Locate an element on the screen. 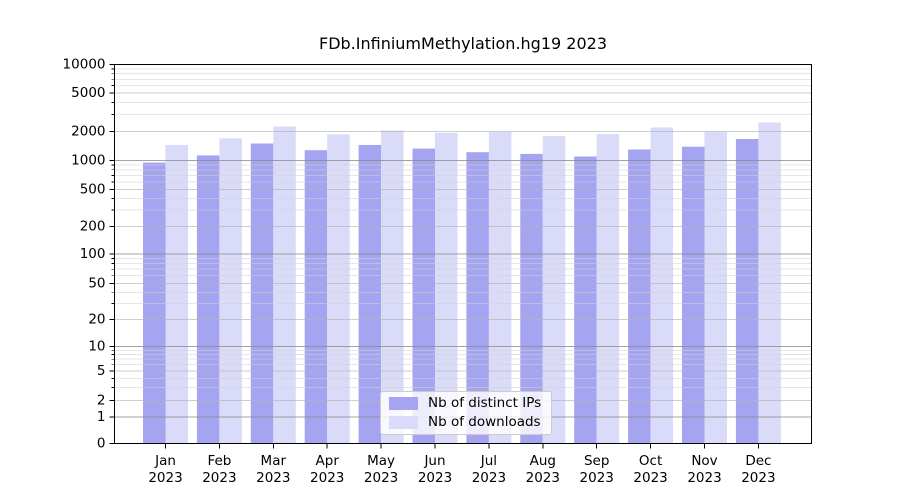 The width and height of the screenshot is (900, 500). y-axis-tick-label-2: 2 is located at coordinates (101, 401).